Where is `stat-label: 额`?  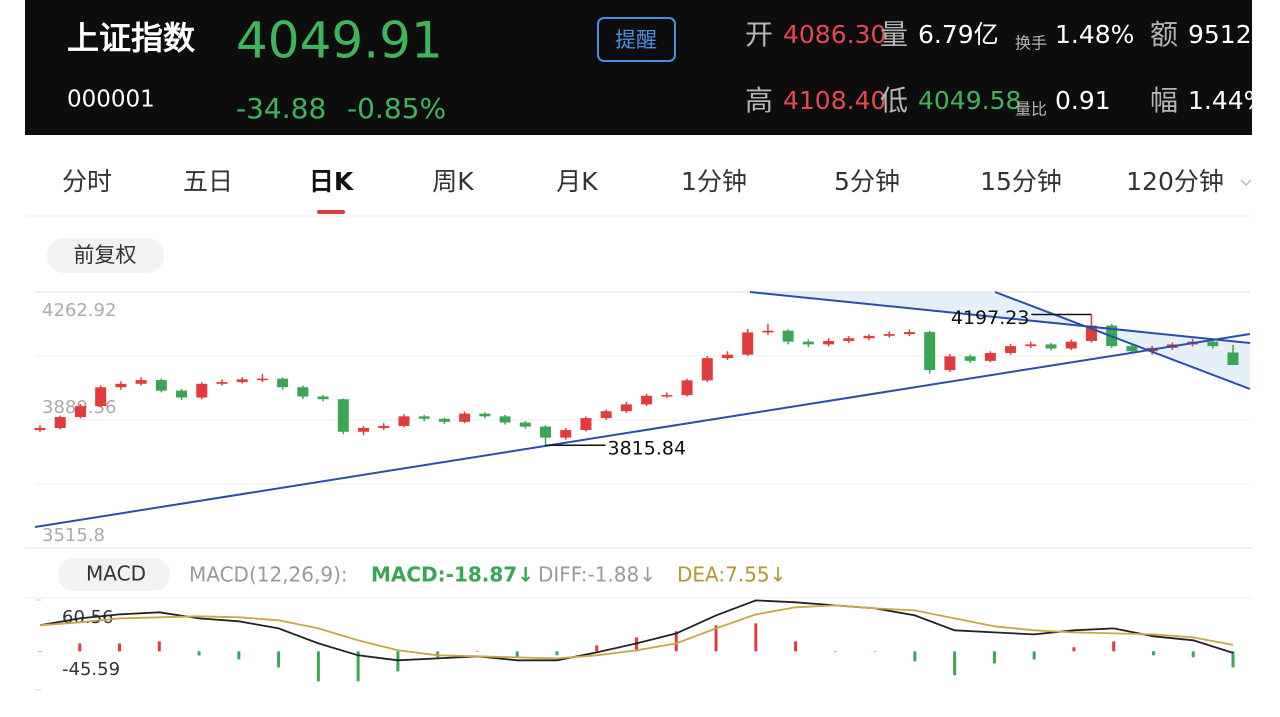
stat-label: 额 is located at coordinates (1164, 34).